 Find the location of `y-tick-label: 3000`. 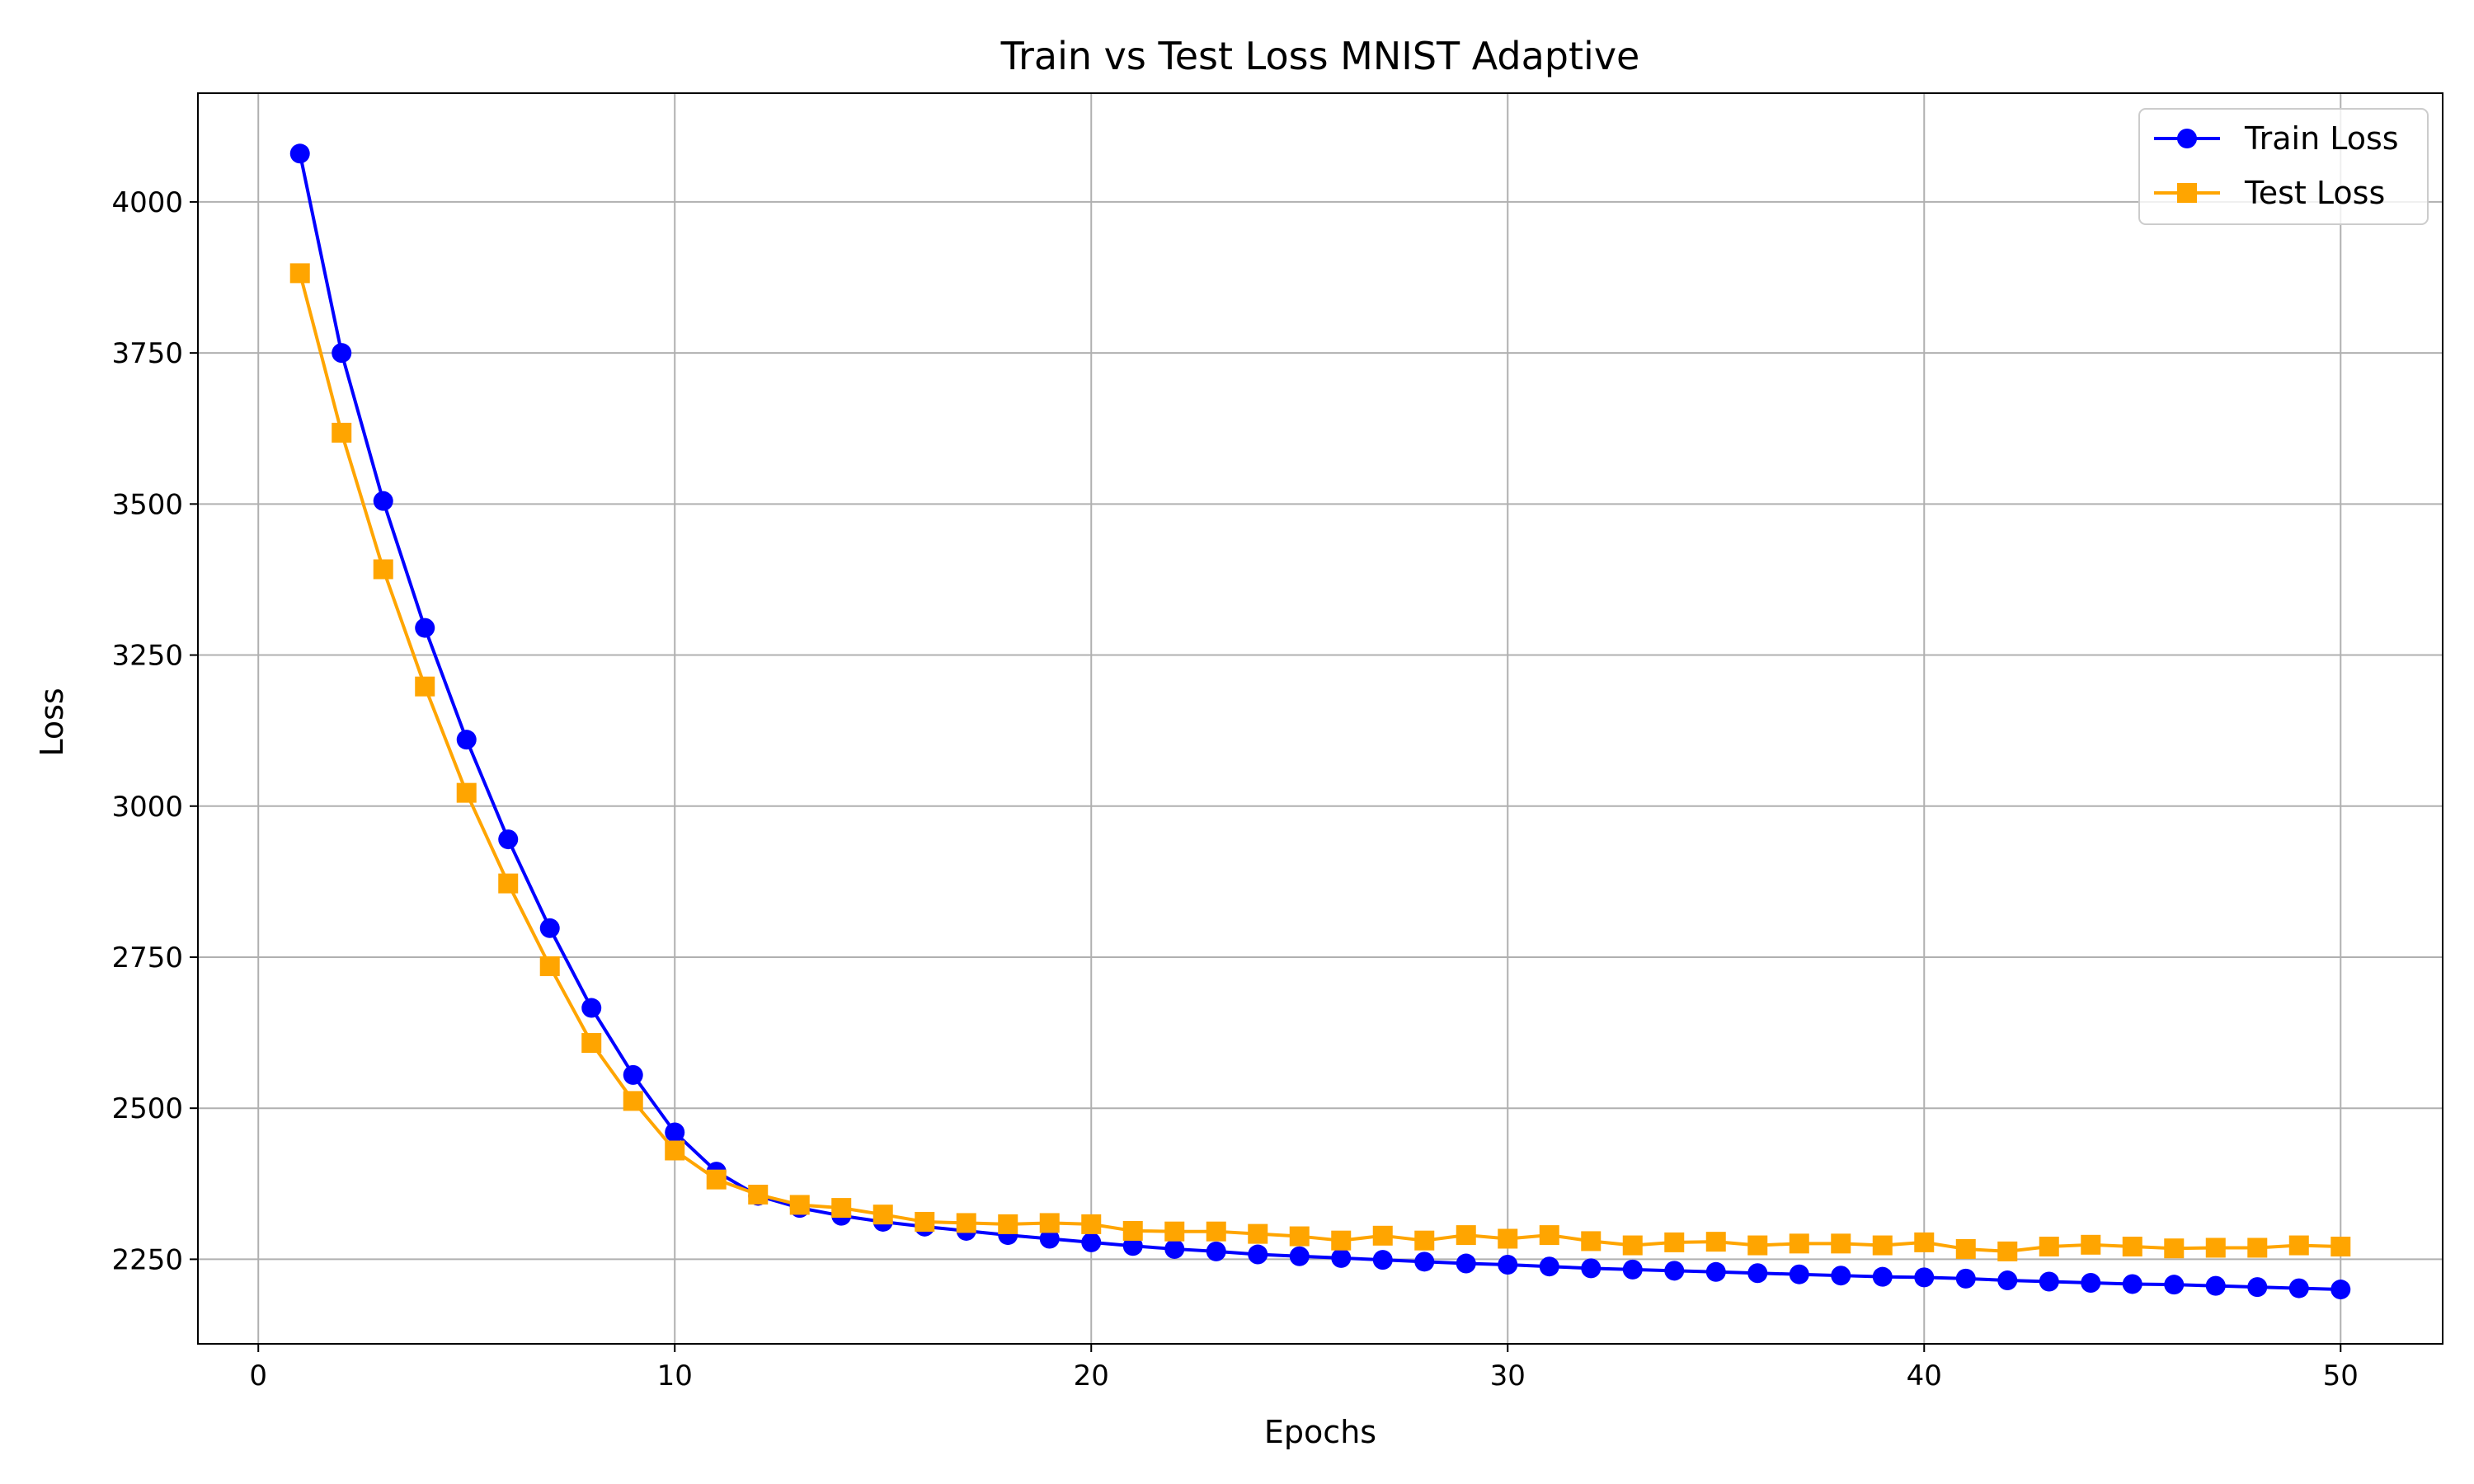

y-tick-label: 3000 is located at coordinates (147, 807).